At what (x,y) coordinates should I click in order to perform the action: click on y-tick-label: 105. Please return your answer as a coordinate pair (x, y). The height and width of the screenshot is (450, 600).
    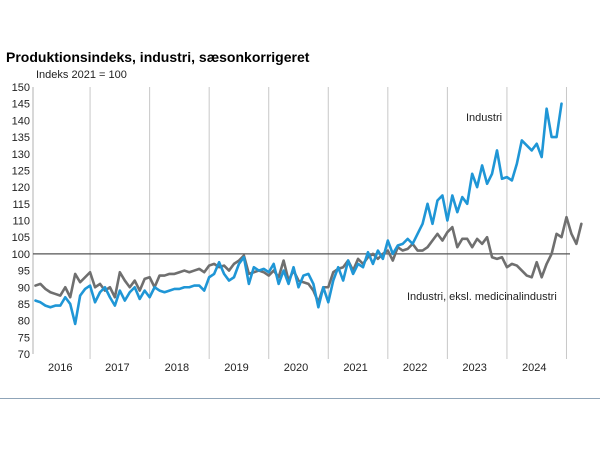
    Looking at the image, I should click on (21, 238).